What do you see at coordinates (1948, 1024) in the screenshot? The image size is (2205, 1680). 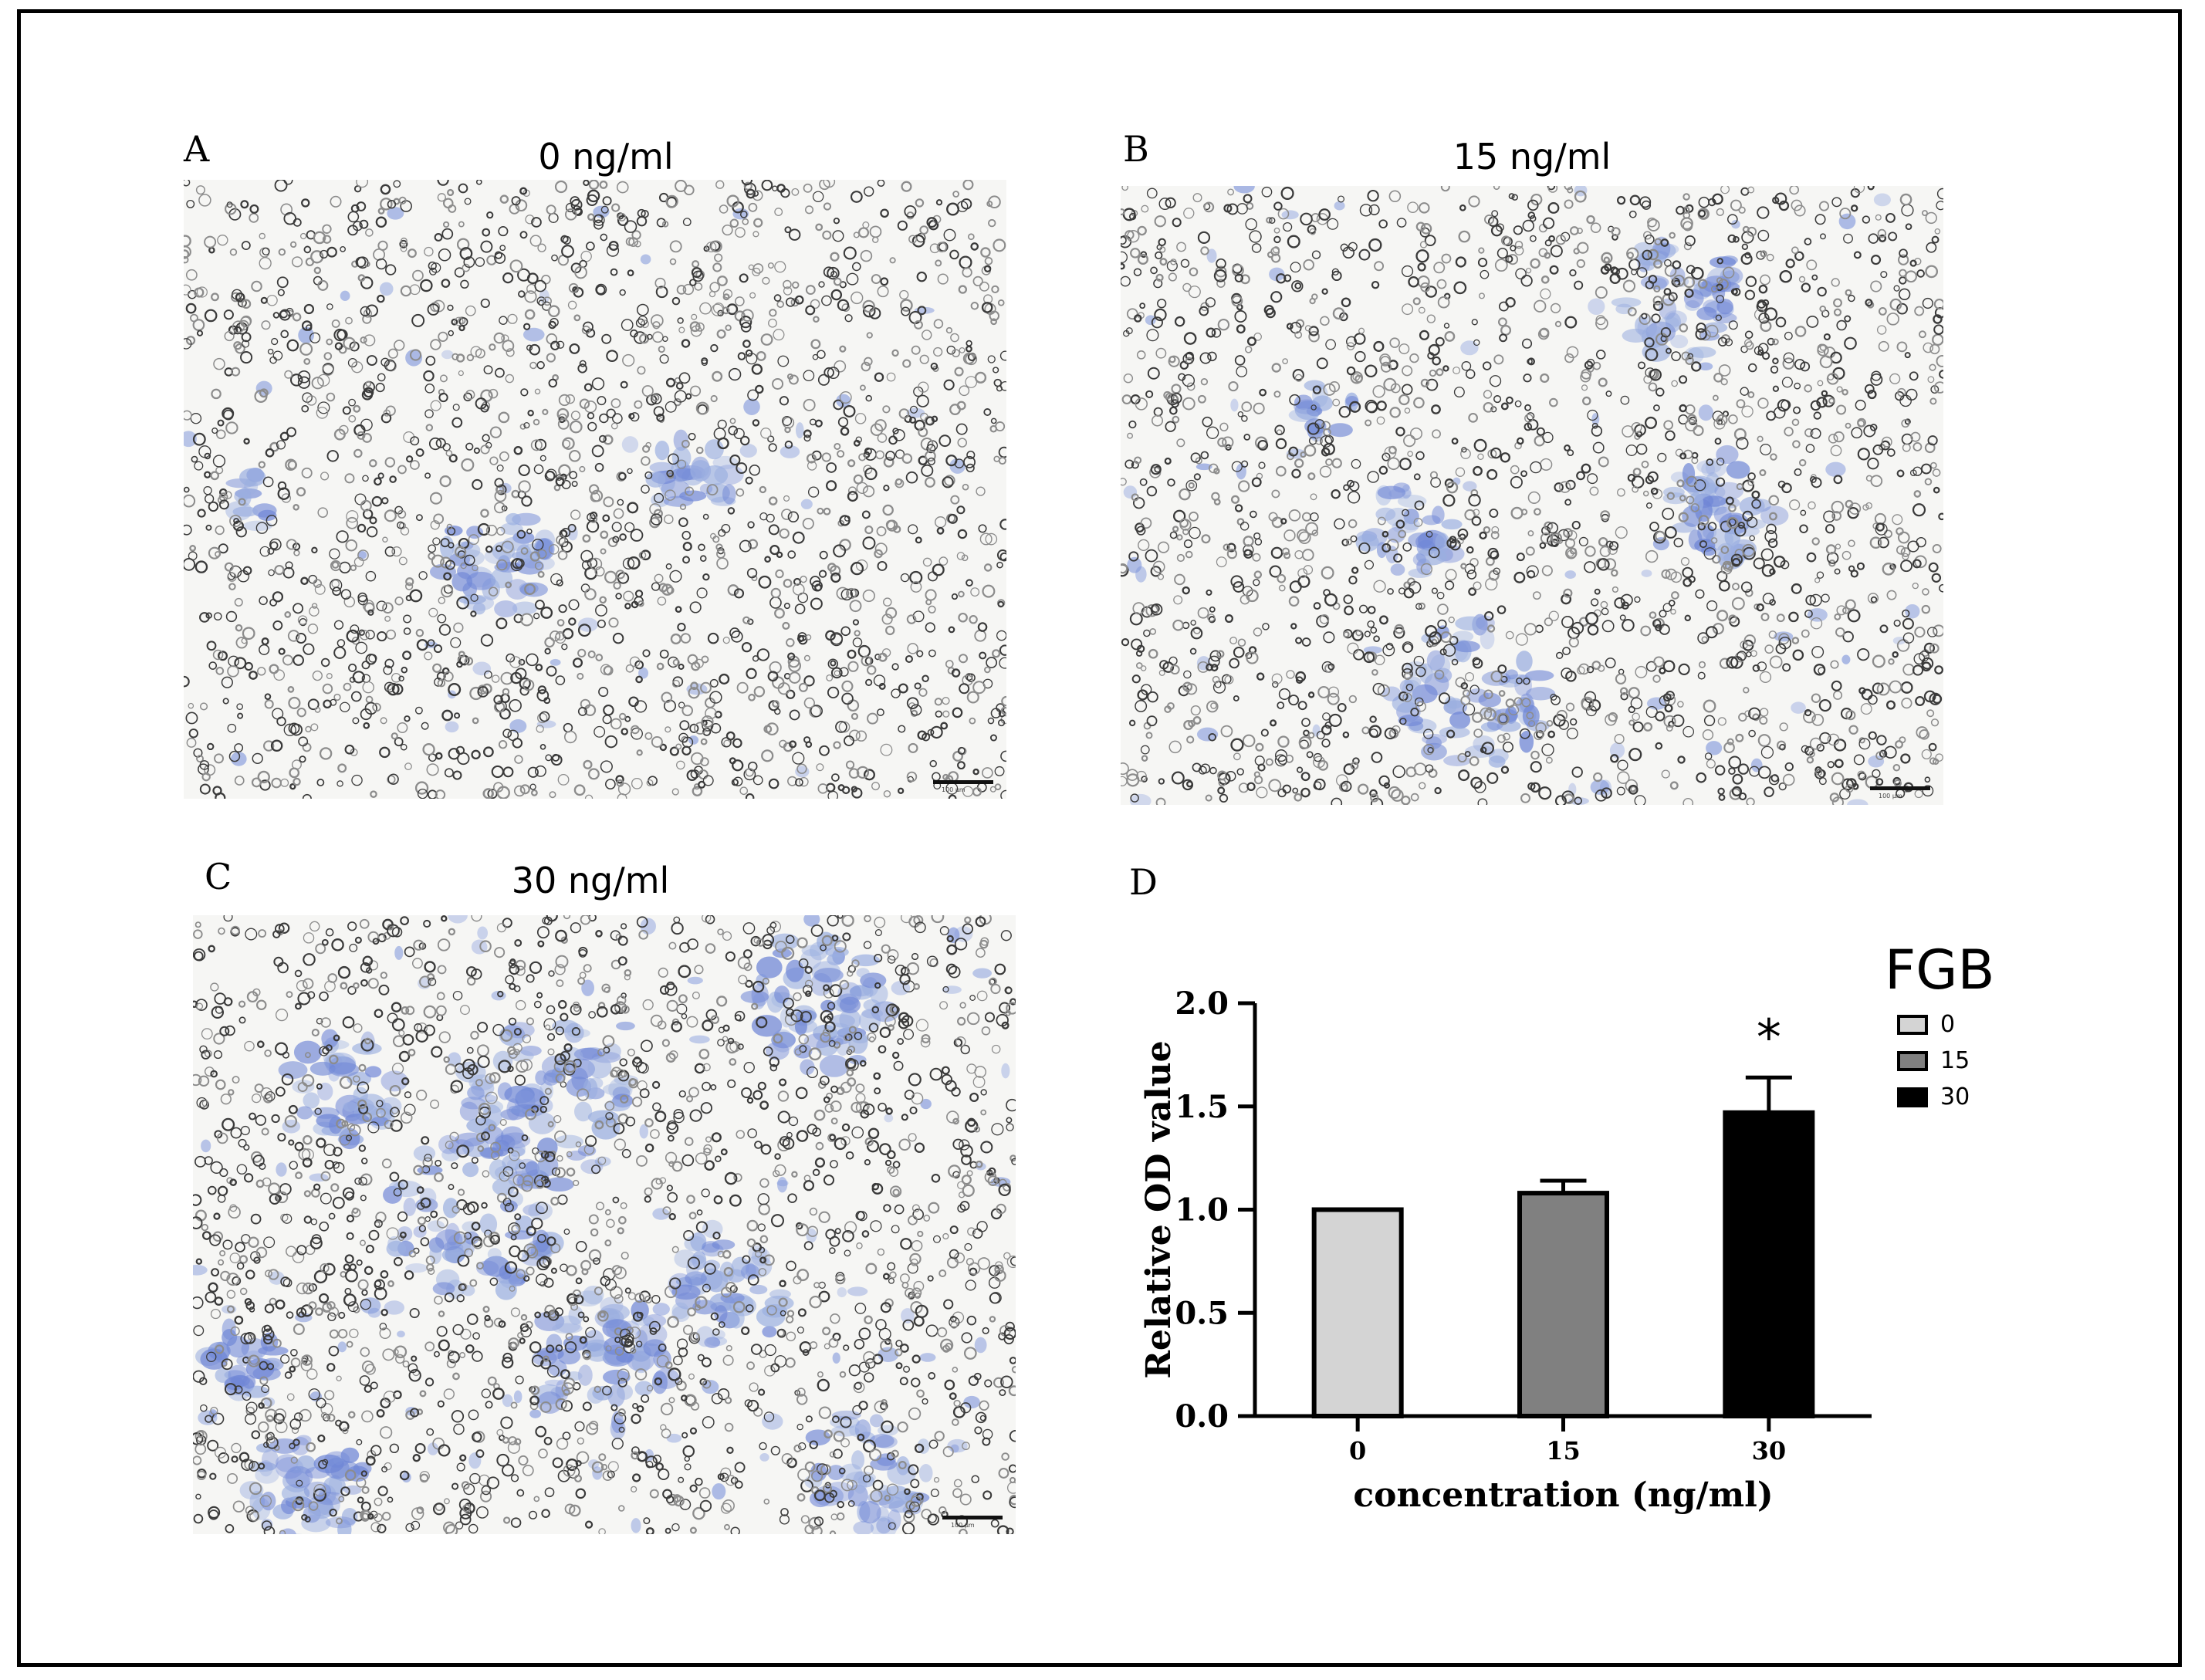 I see `legend-label: 0` at bounding box center [1948, 1024].